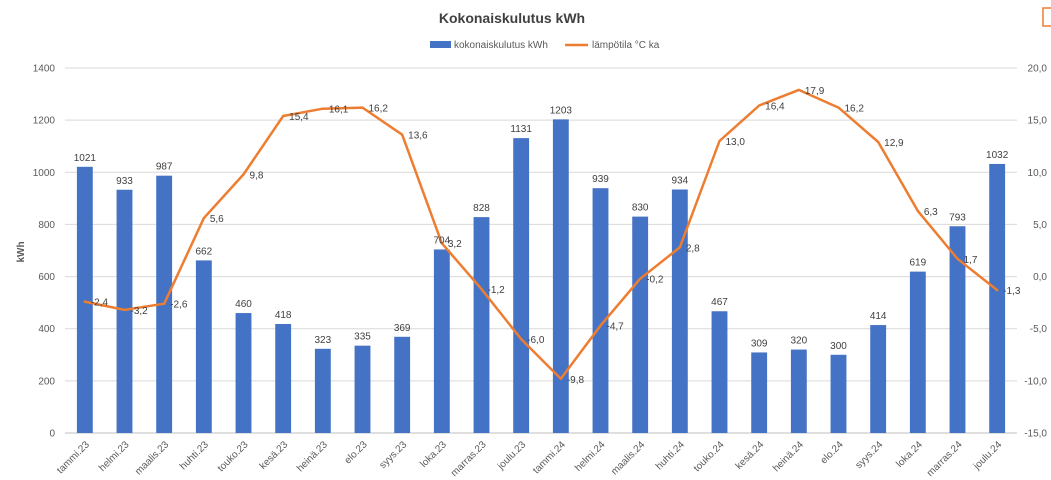  Describe the element at coordinates (85, 158) in the screenshot. I see `bar-value-label: 1021` at that location.